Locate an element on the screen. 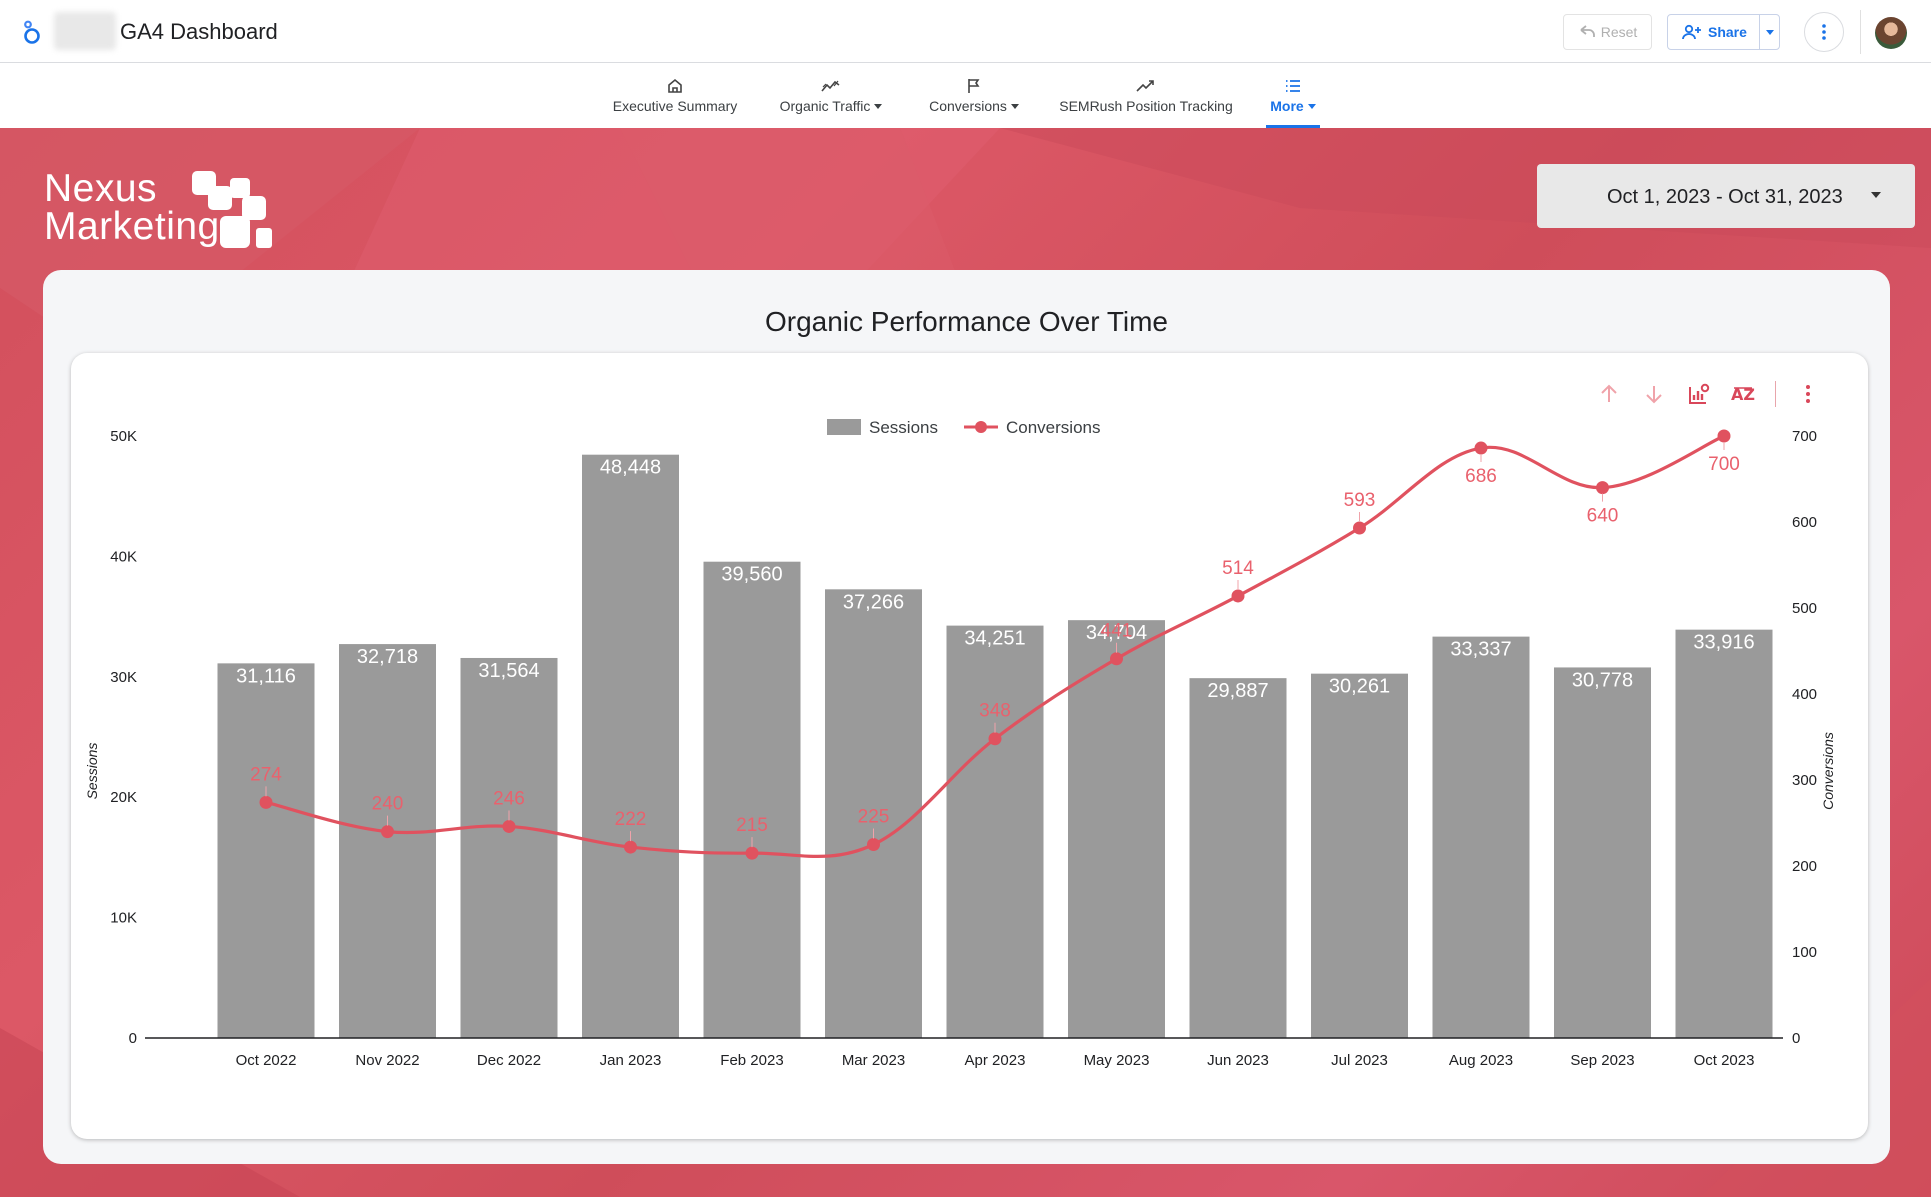  chart-toolbar: AZ is located at coordinates (1713, 394).